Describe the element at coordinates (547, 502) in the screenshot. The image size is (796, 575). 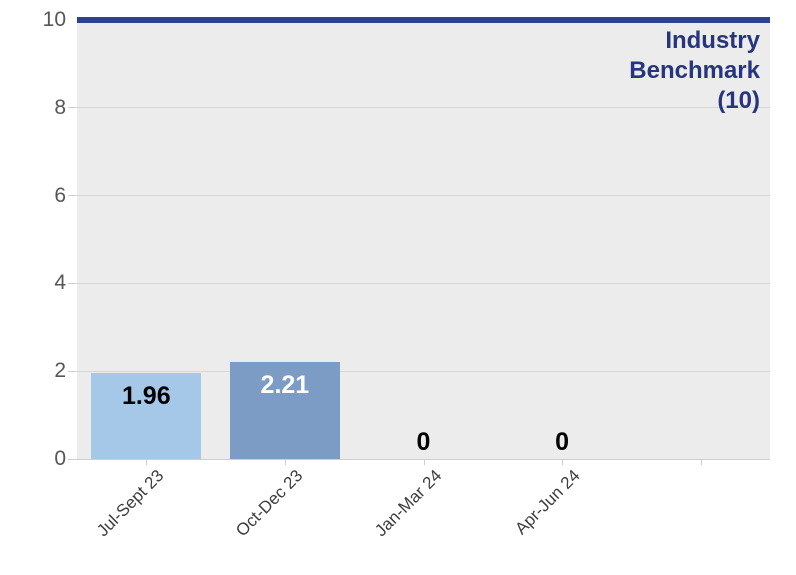
I see `x-tick-label: Apr-Jun 24` at that location.